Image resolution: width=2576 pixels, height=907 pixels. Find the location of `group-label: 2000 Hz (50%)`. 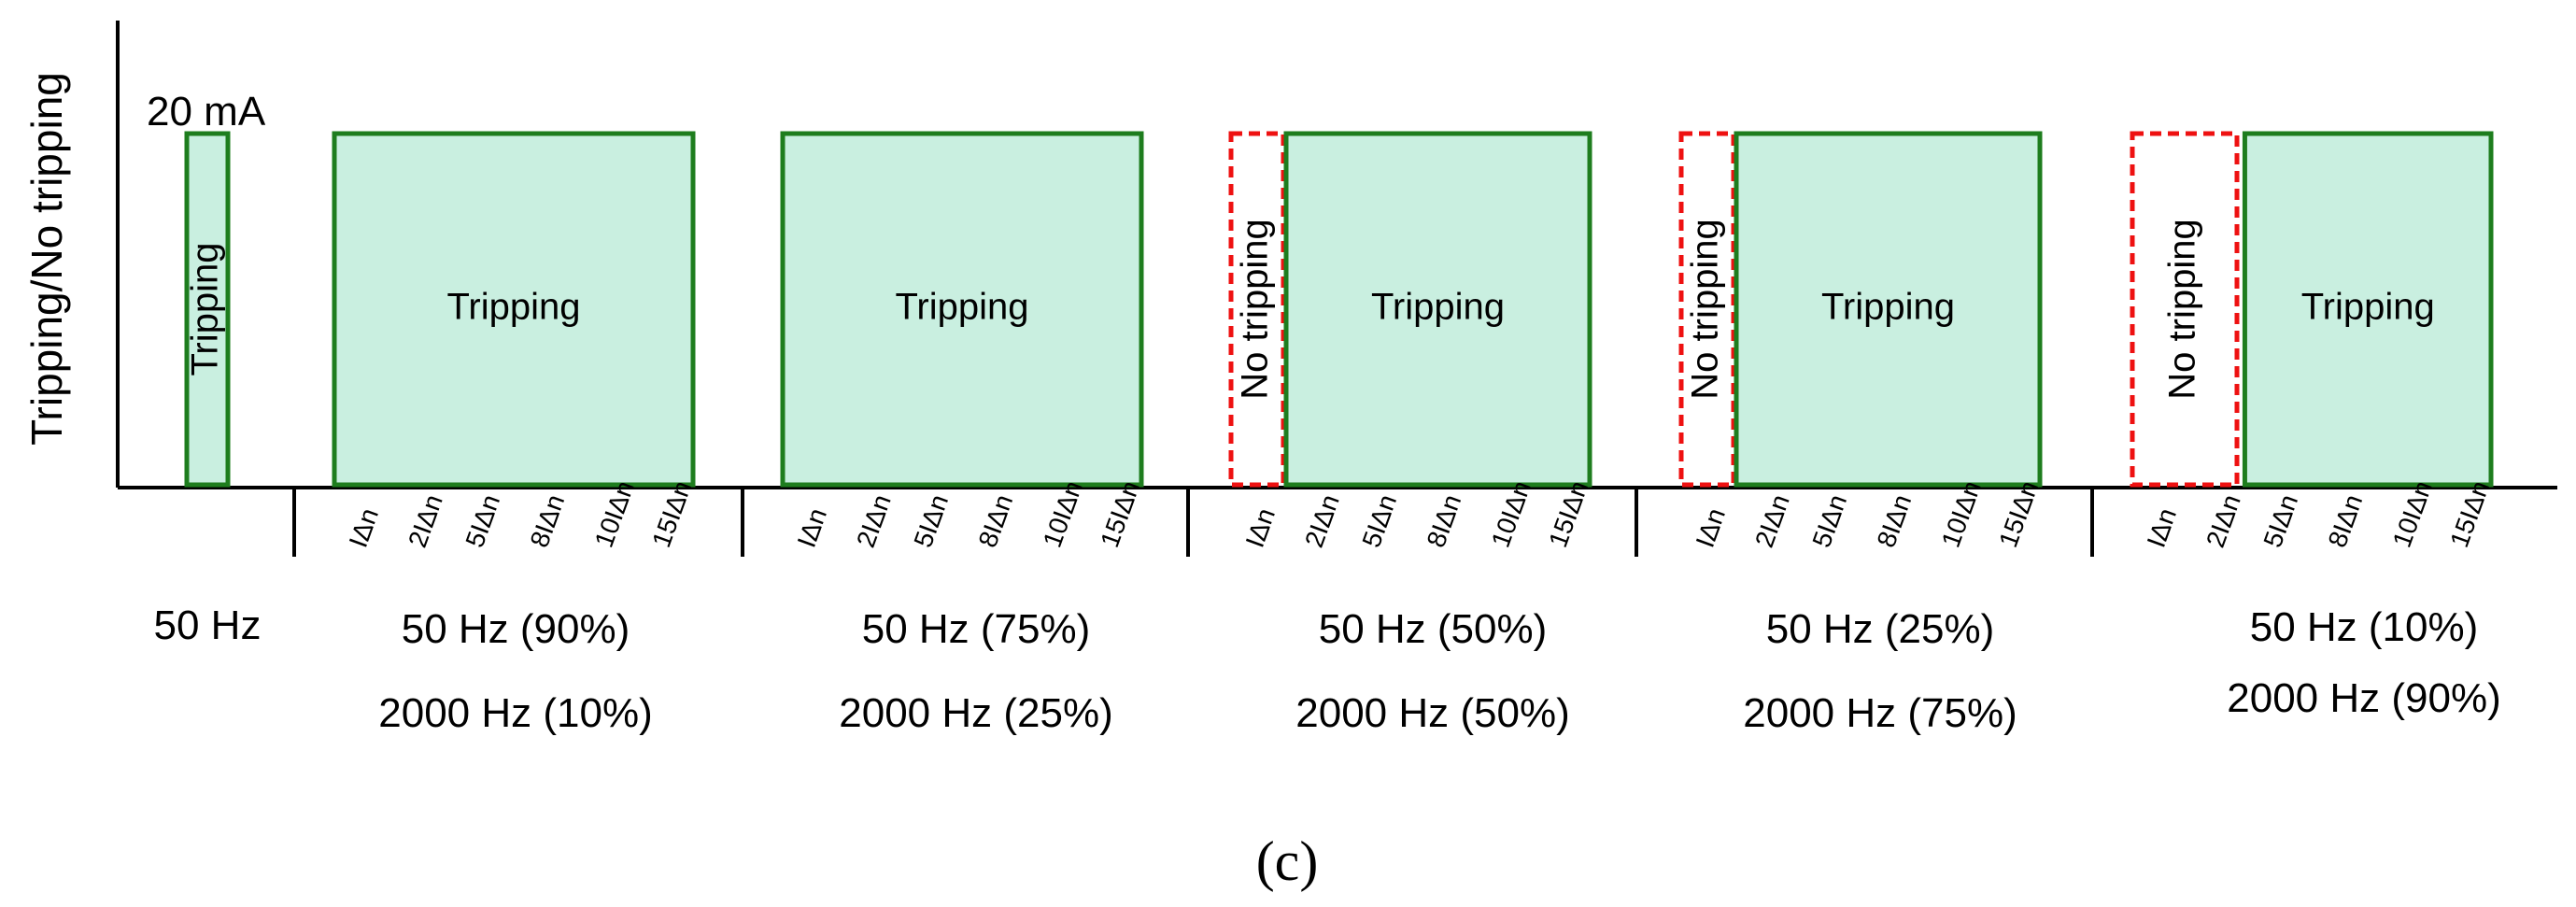

group-label: 2000 Hz (50%) is located at coordinates (1432, 713).